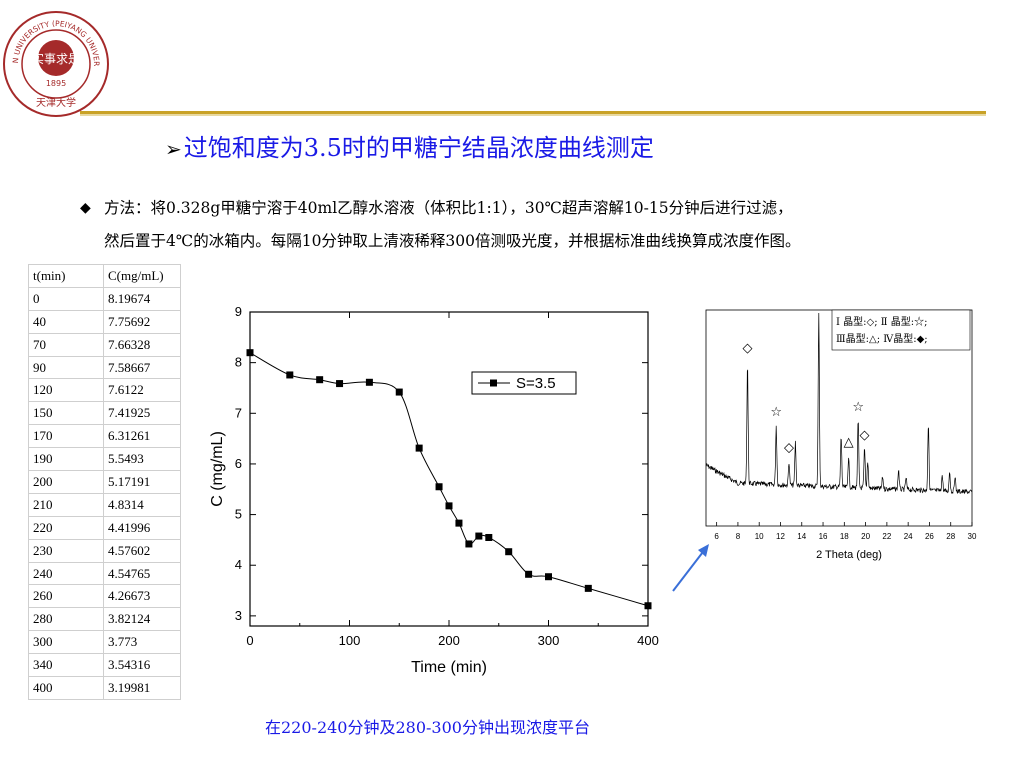  Describe the element at coordinates (66, 504) in the screenshot. I see `table-cell: 210` at that location.